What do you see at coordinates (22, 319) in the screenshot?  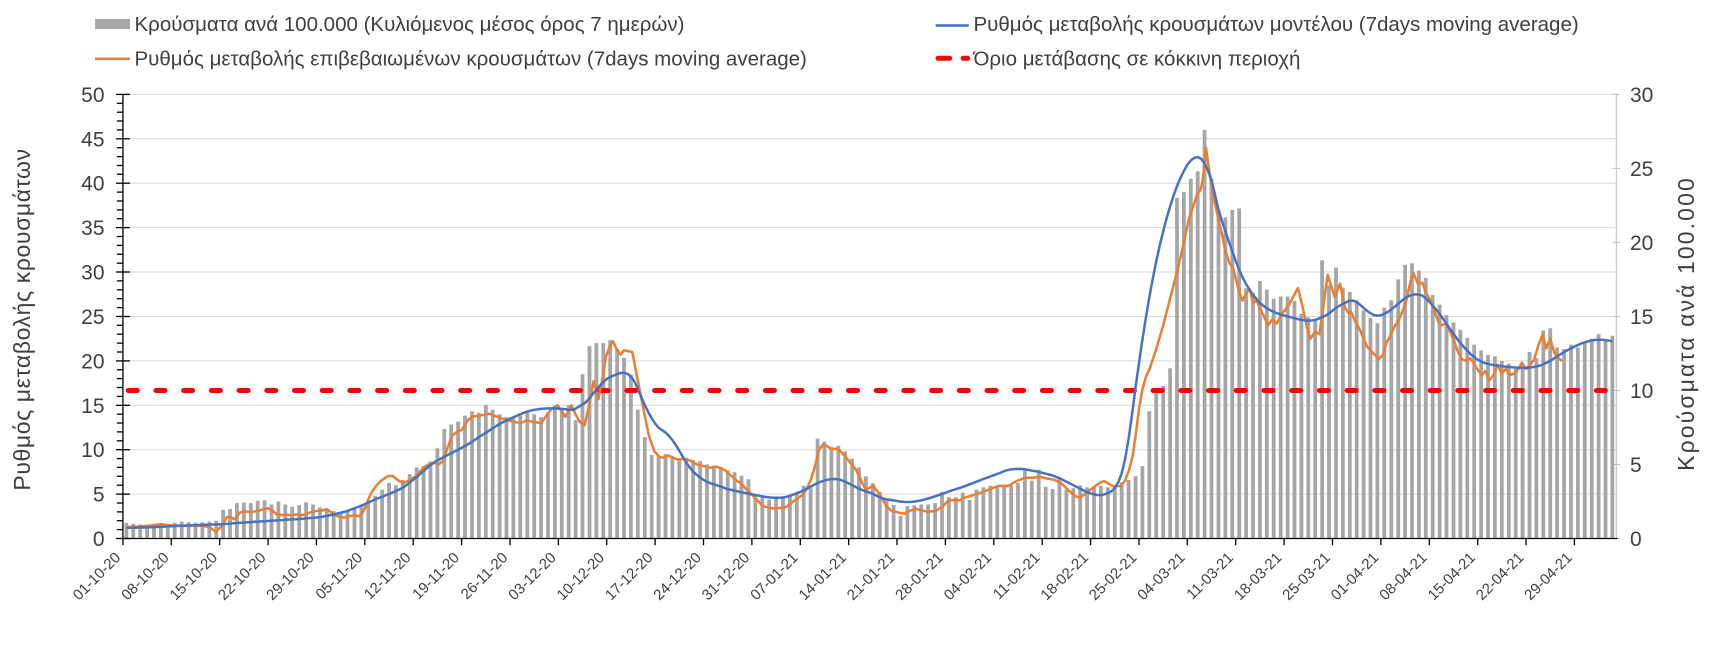 I see `svg-text: Ρυθμός μεταβολής κρουσμάτων` at bounding box center [22, 319].